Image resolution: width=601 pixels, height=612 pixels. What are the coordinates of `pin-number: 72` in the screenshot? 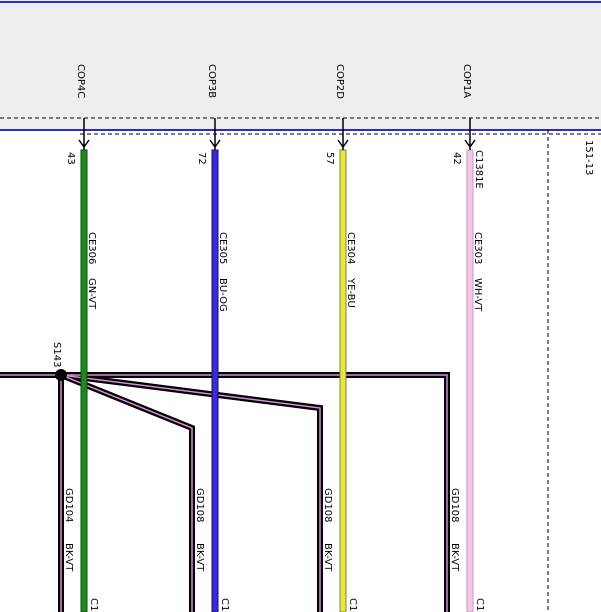 It's located at (201, 158).